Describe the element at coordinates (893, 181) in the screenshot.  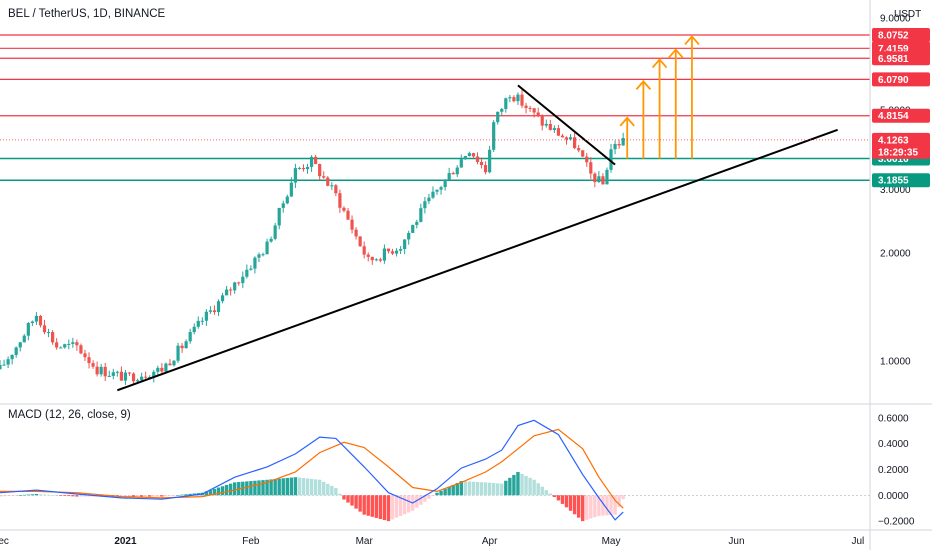
I see `support-level-badge-label: 3.1855` at that location.